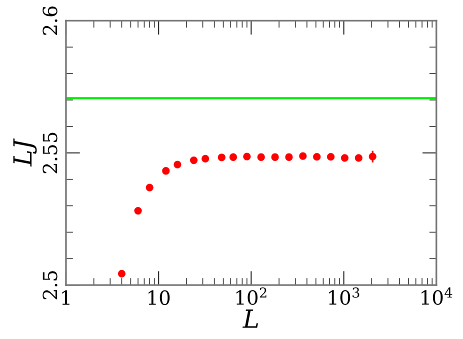 Image resolution: width=463 pixels, height=339 pixels. I want to click on y-tick-label: 2.6, so click(50, 20).